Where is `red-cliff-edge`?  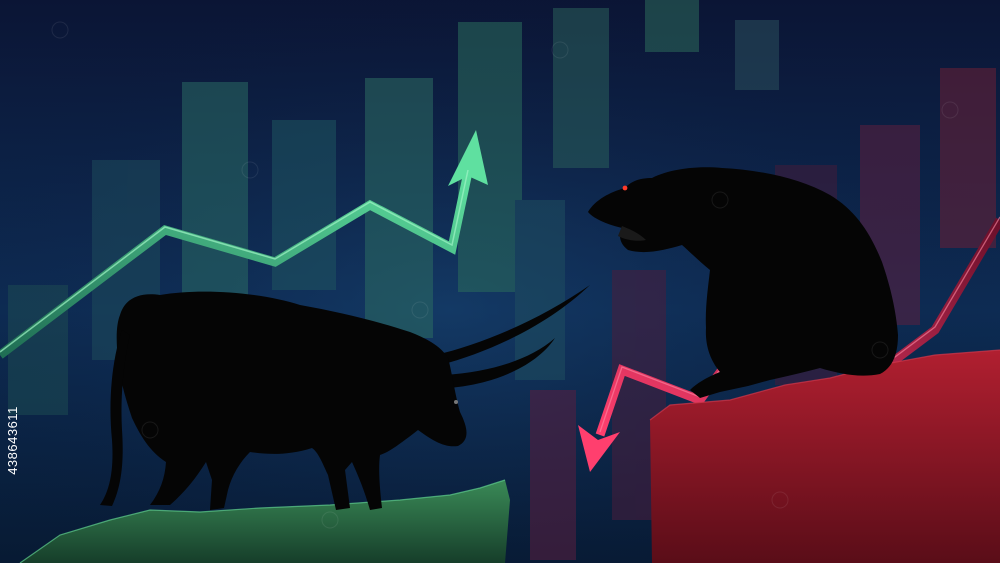
red-cliff-edge is located at coordinates (824, 385).